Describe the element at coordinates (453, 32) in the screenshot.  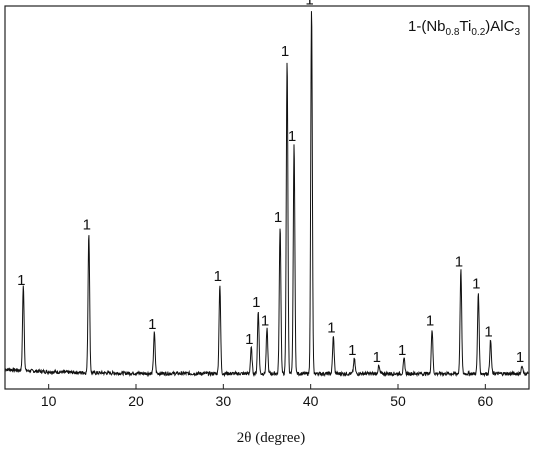
I see `legend-sub-nb: 0.8` at that location.